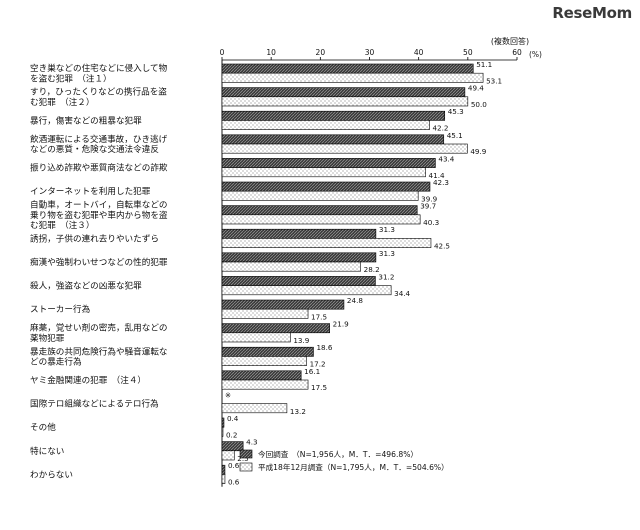  What do you see at coordinates (484, 64) in the screenshot?
I see `data-label: 51.1` at bounding box center [484, 64].